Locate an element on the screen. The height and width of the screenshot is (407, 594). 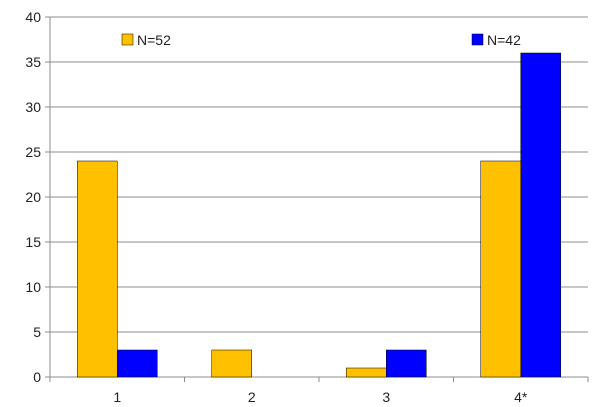
legend-swatch-N=52 is located at coordinates (127, 39).